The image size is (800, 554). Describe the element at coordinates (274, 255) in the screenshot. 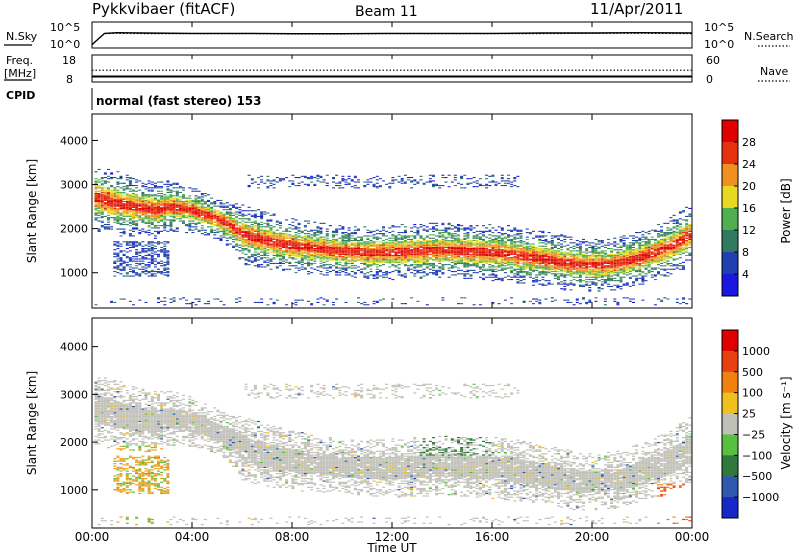

I see `echo-cell-1994` at that location.